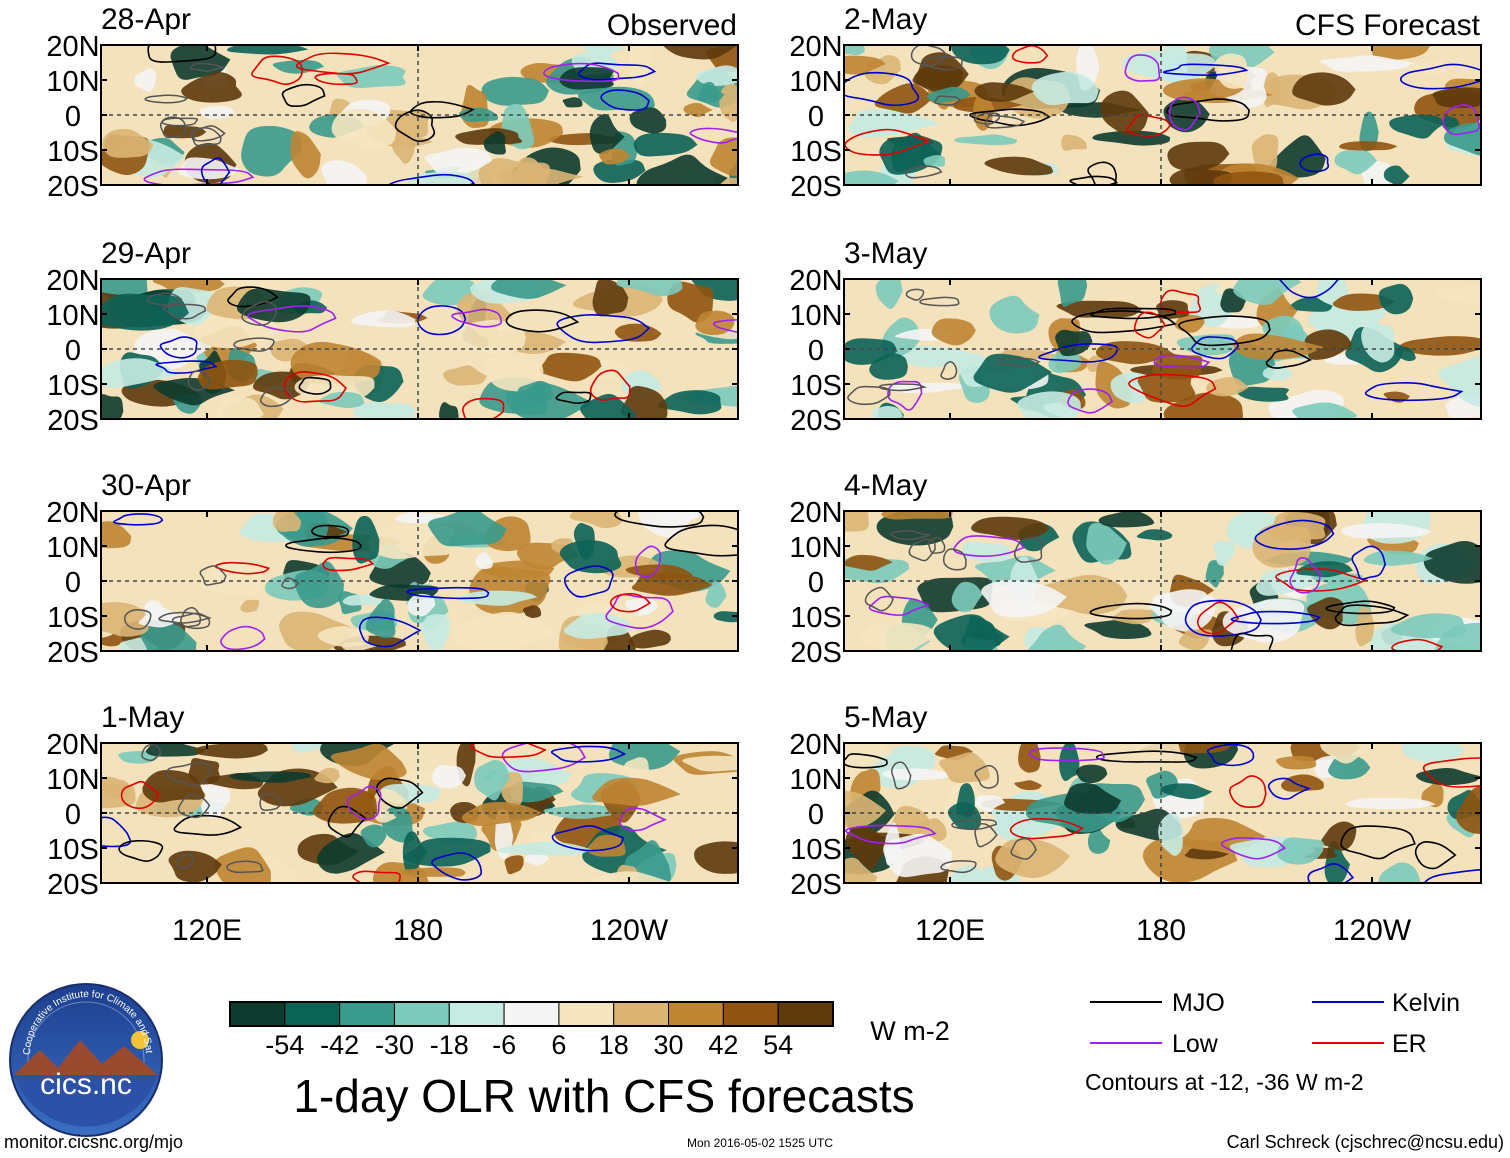 The width and height of the screenshot is (1510, 1158). Describe the element at coordinates (146, 253) in the screenshot. I see `panel-date: 29-Apr` at that location.